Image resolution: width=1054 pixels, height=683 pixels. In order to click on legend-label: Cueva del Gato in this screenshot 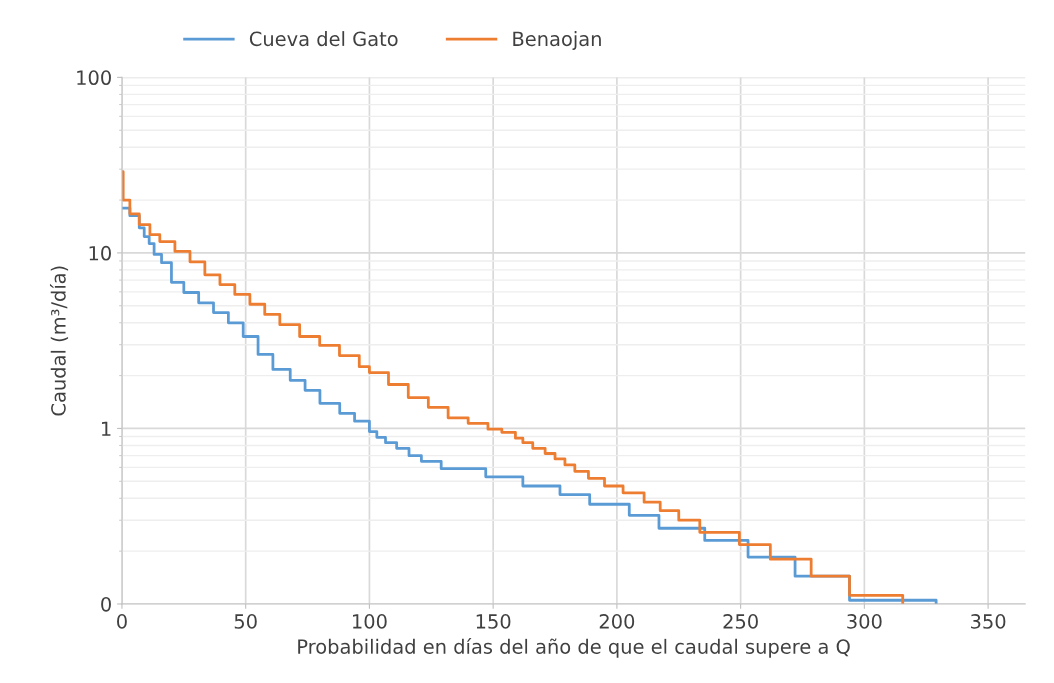, I will do `click(323, 39)`.